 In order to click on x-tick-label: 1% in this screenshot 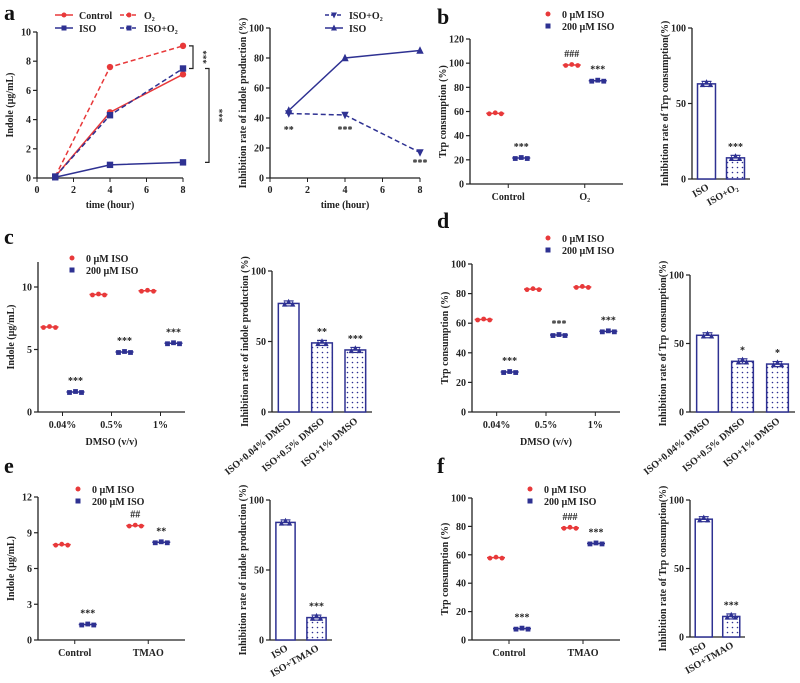, I will do `click(160, 425)`.